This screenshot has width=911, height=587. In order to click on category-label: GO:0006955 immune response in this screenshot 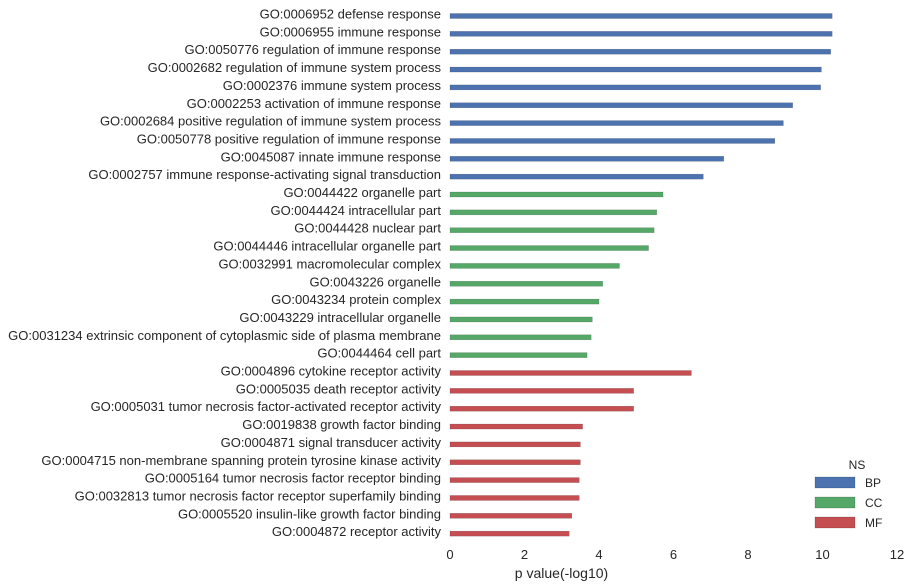, I will do `click(350, 31)`.